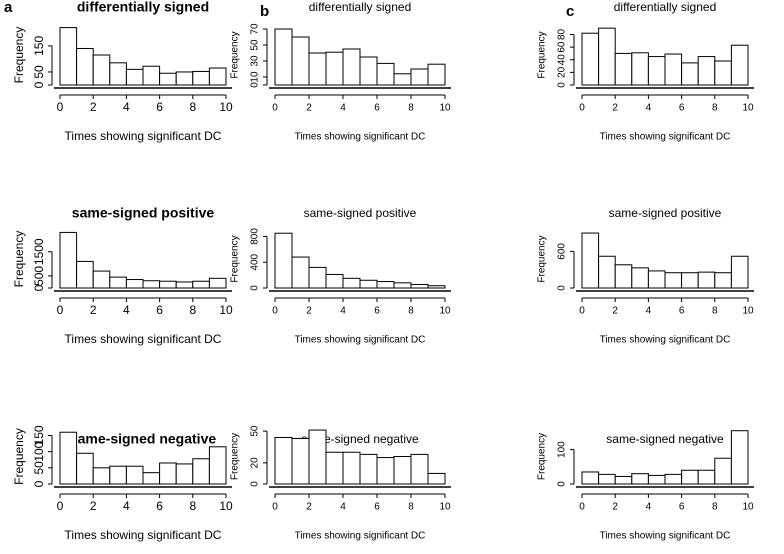 Image resolution: width=784 pixels, height=554 pixels. Describe the element at coordinates (562, 34) in the screenshot. I see `y-tick-label: 80` at that location.